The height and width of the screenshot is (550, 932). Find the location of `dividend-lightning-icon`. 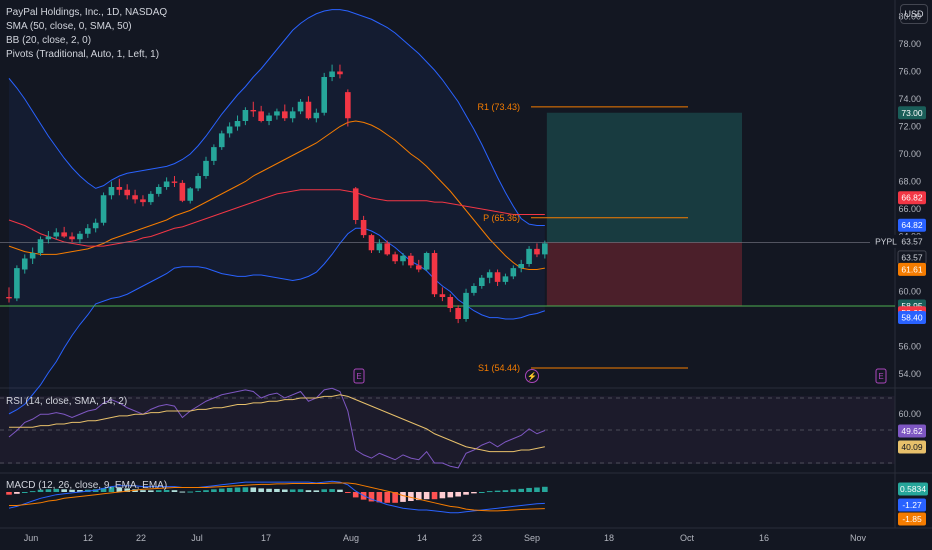

dividend-lightning-icon is located at coordinates (532, 376).